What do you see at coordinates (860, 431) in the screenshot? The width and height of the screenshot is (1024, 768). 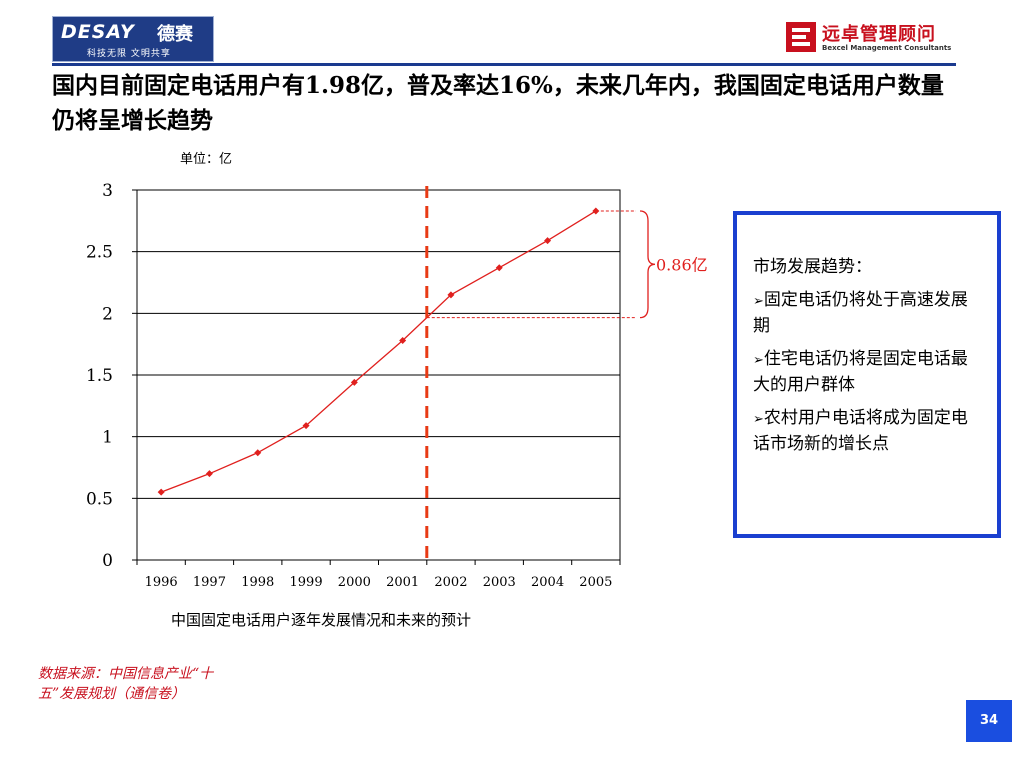 I see `trend-item-text: 农村用户电话将成为固定电话市场新的增长点` at bounding box center [860, 431].